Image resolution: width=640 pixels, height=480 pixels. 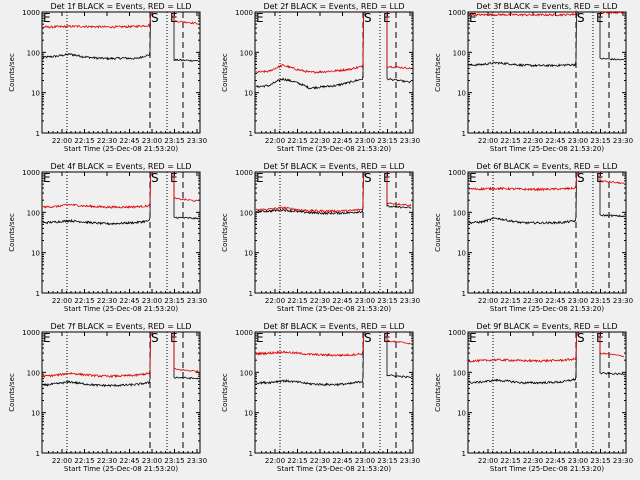 I want to click on events-post-line, so click(x=612, y=195).